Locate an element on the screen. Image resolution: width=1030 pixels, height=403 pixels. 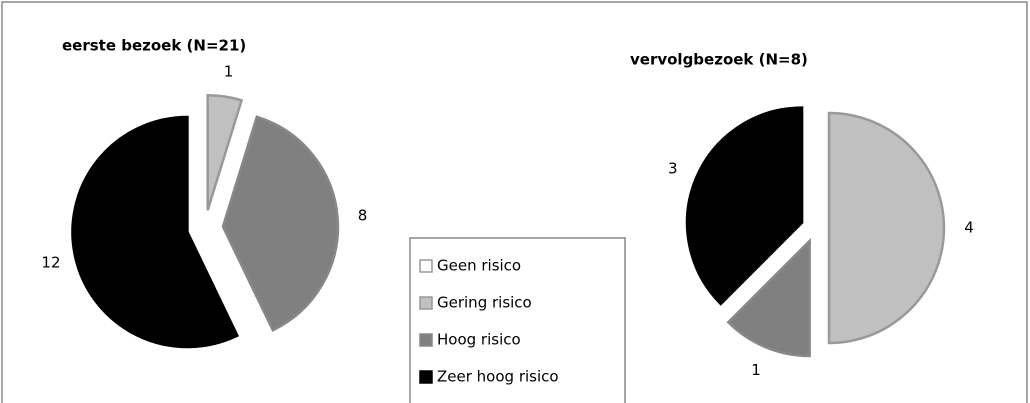
legend-label: Zeer hoog risico is located at coordinates (498, 377).